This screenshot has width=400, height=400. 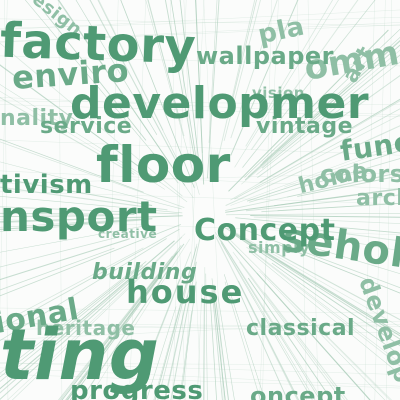 I want to click on word-creative: creative, so click(x=128, y=234).